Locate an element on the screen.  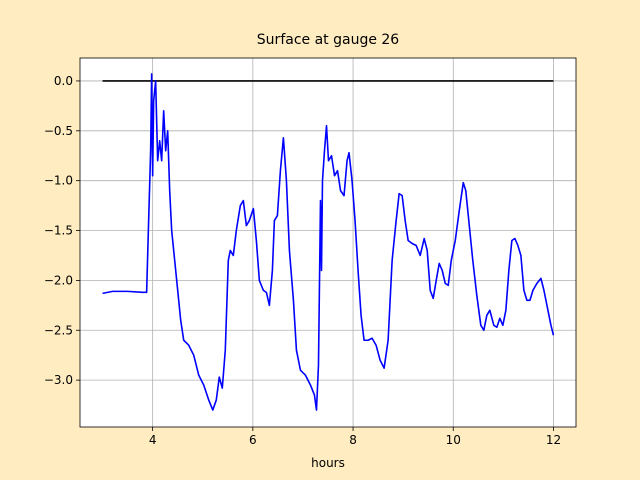
y-tick-label: −2.0 is located at coordinates (58, 280).